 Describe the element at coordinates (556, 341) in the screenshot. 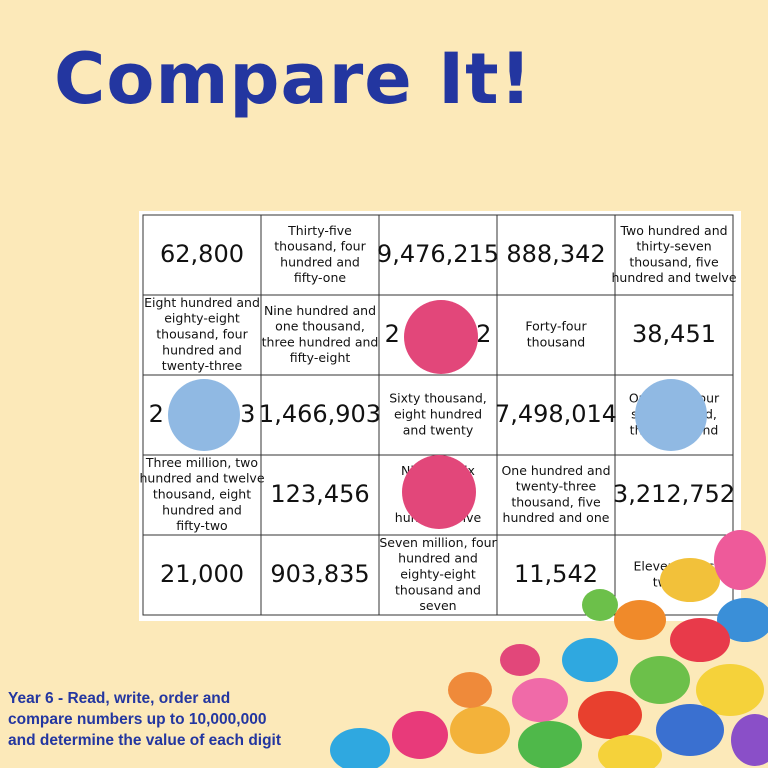

I see `cell-text: thousand` at that location.